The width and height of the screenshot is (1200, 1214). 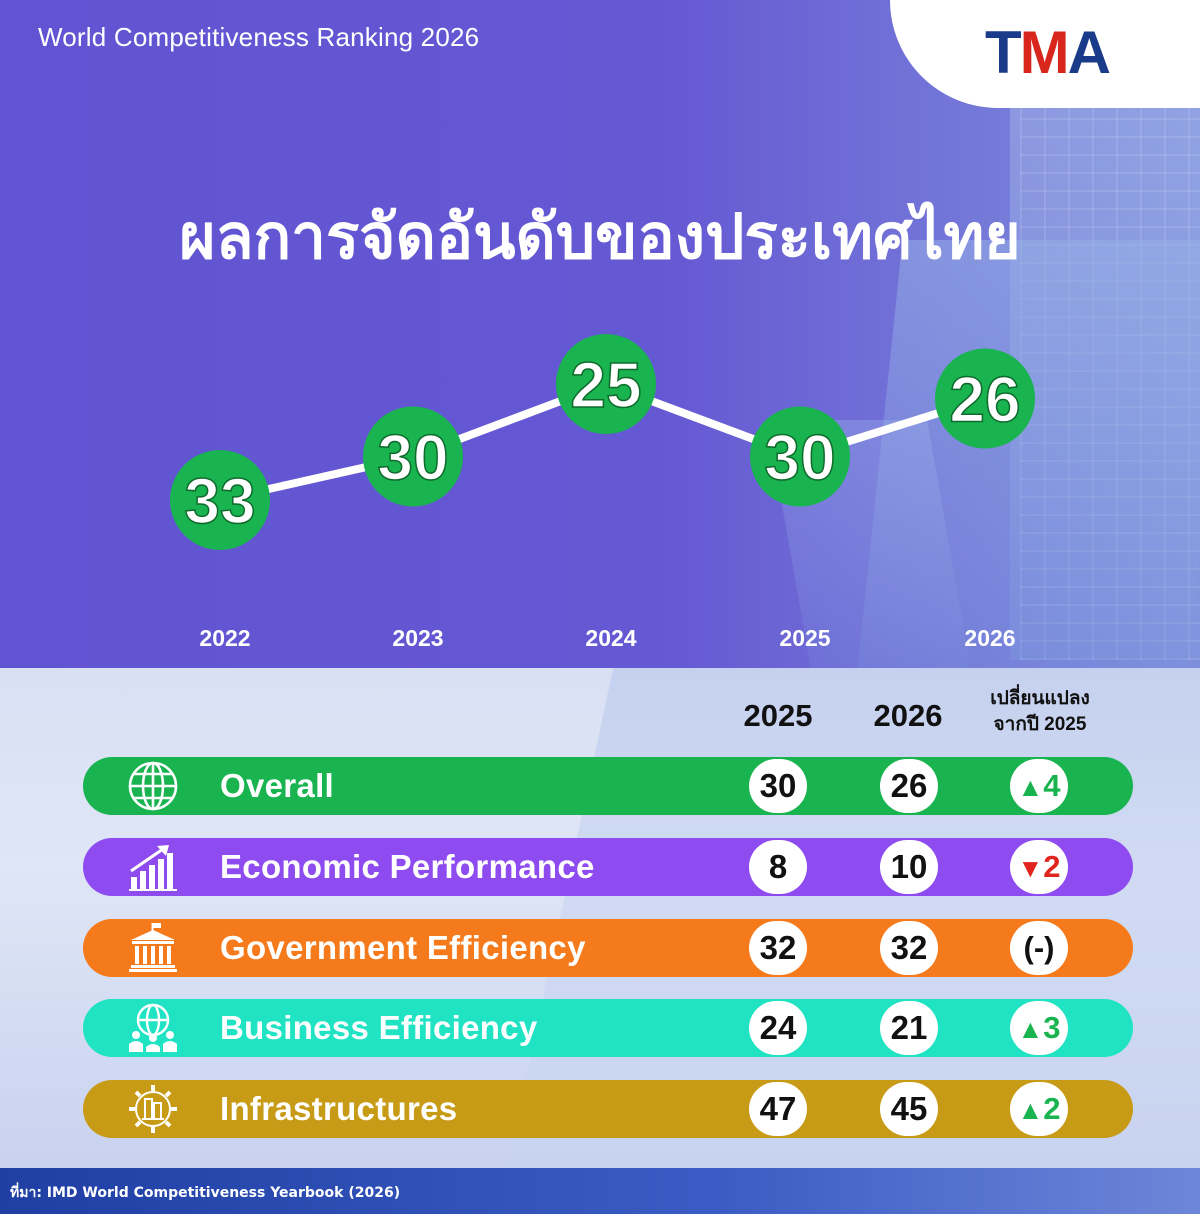 What do you see at coordinates (608, 948) in the screenshot?
I see `table-row: Government Efficiency 32 32 (-)` at bounding box center [608, 948].